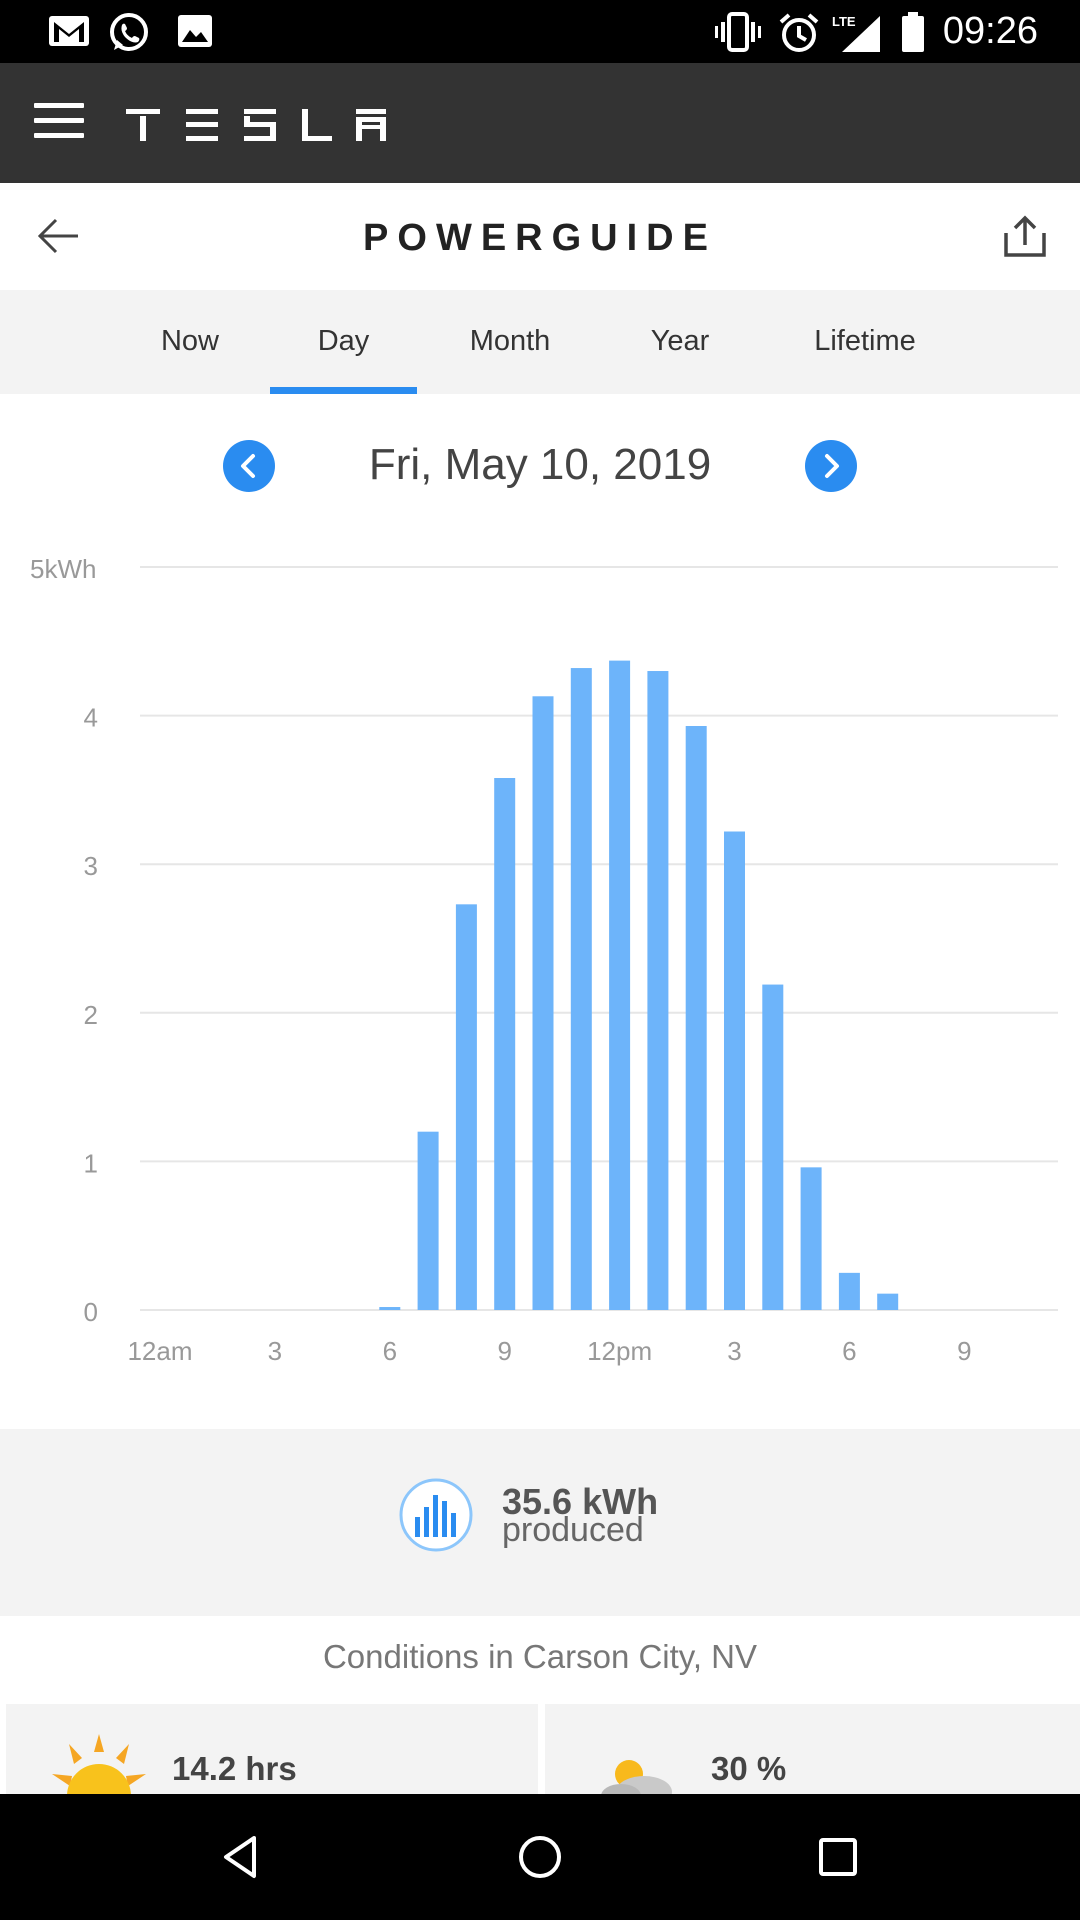 The width and height of the screenshot is (1080, 1920). What do you see at coordinates (838, 1857) in the screenshot?
I see `recents-nav-icon` at bounding box center [838, 1857].